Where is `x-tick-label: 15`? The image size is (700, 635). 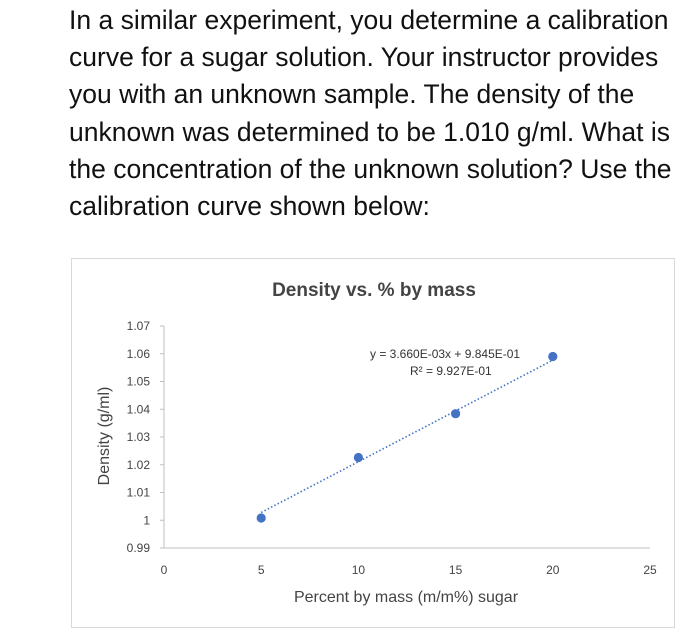
x-tick-label: 15 is located at coordinates (456, 570).